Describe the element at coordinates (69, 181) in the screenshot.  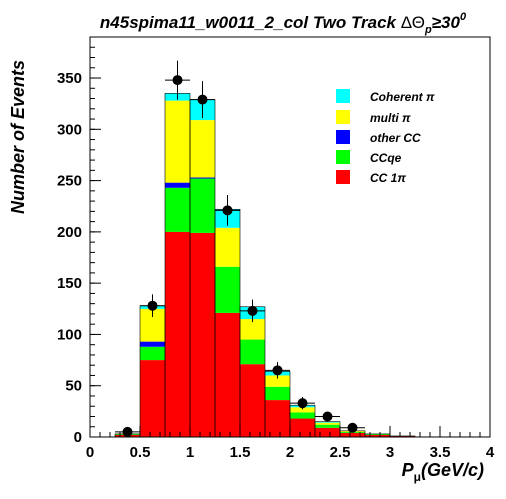
I see `y-tick-label: 250` at that location.